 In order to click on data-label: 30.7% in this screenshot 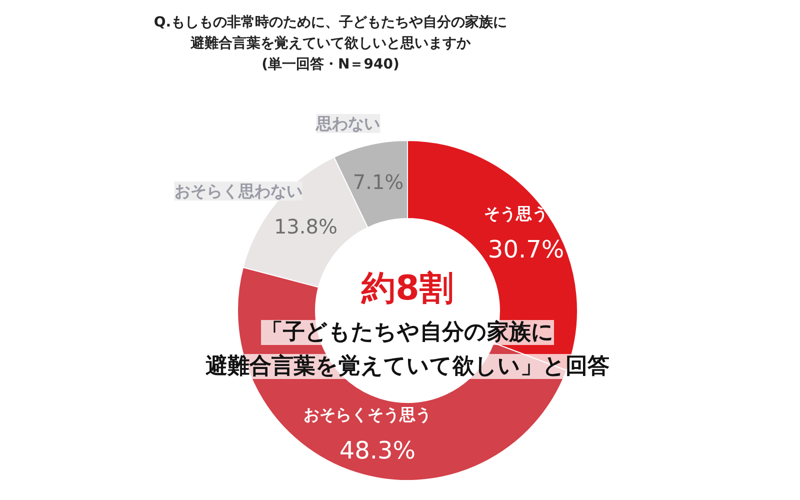, I will do `click(526, 249)`.